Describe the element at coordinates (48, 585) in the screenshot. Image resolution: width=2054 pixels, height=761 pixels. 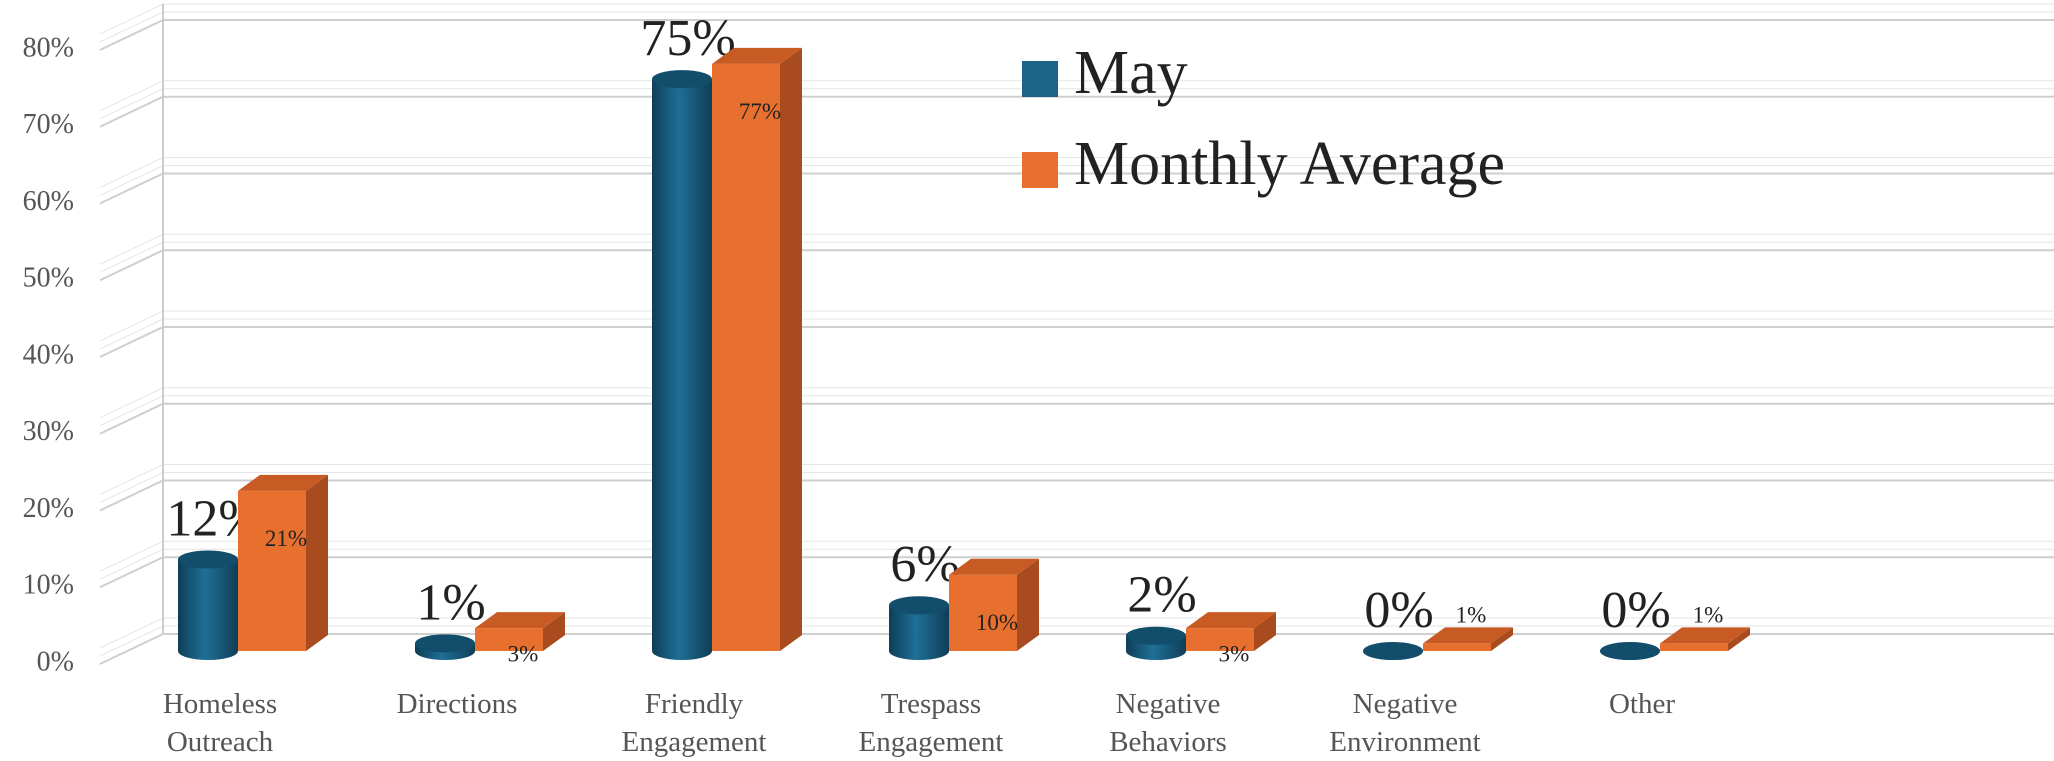
I see `y-tick-label: 10%` at that location.